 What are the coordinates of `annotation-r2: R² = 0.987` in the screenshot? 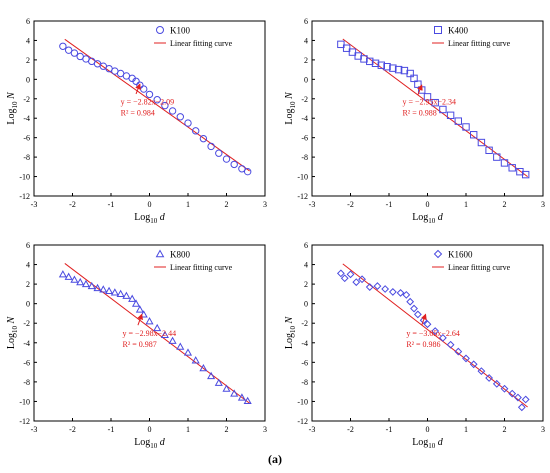 It's located at (140, 344).